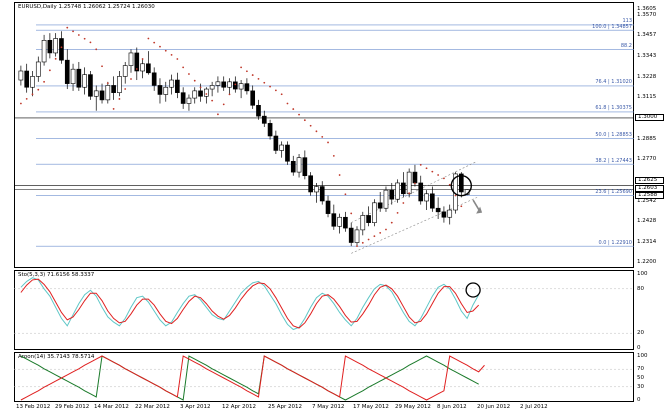 This screenshot has height=417, width=665. I want to click on date-tick-label: 12 Apr 2012, so click(239, 407).